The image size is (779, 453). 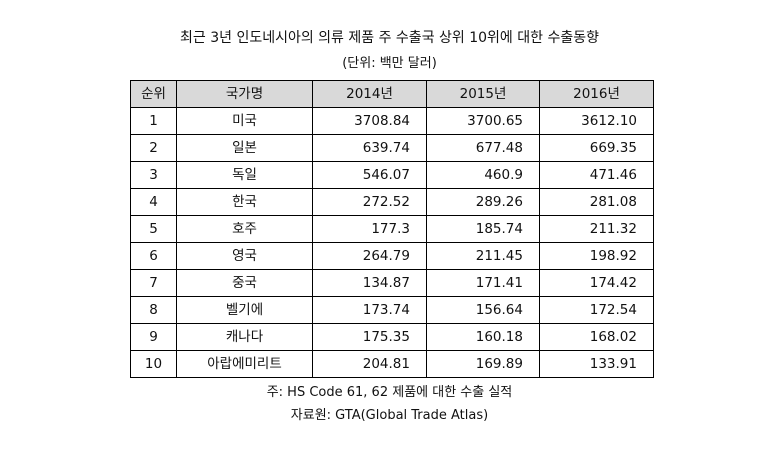 What do you see at coordinates (596, 364) in the screenshot?
I see `value-2016-cell: 133.91` at bounding box center [596, 364].